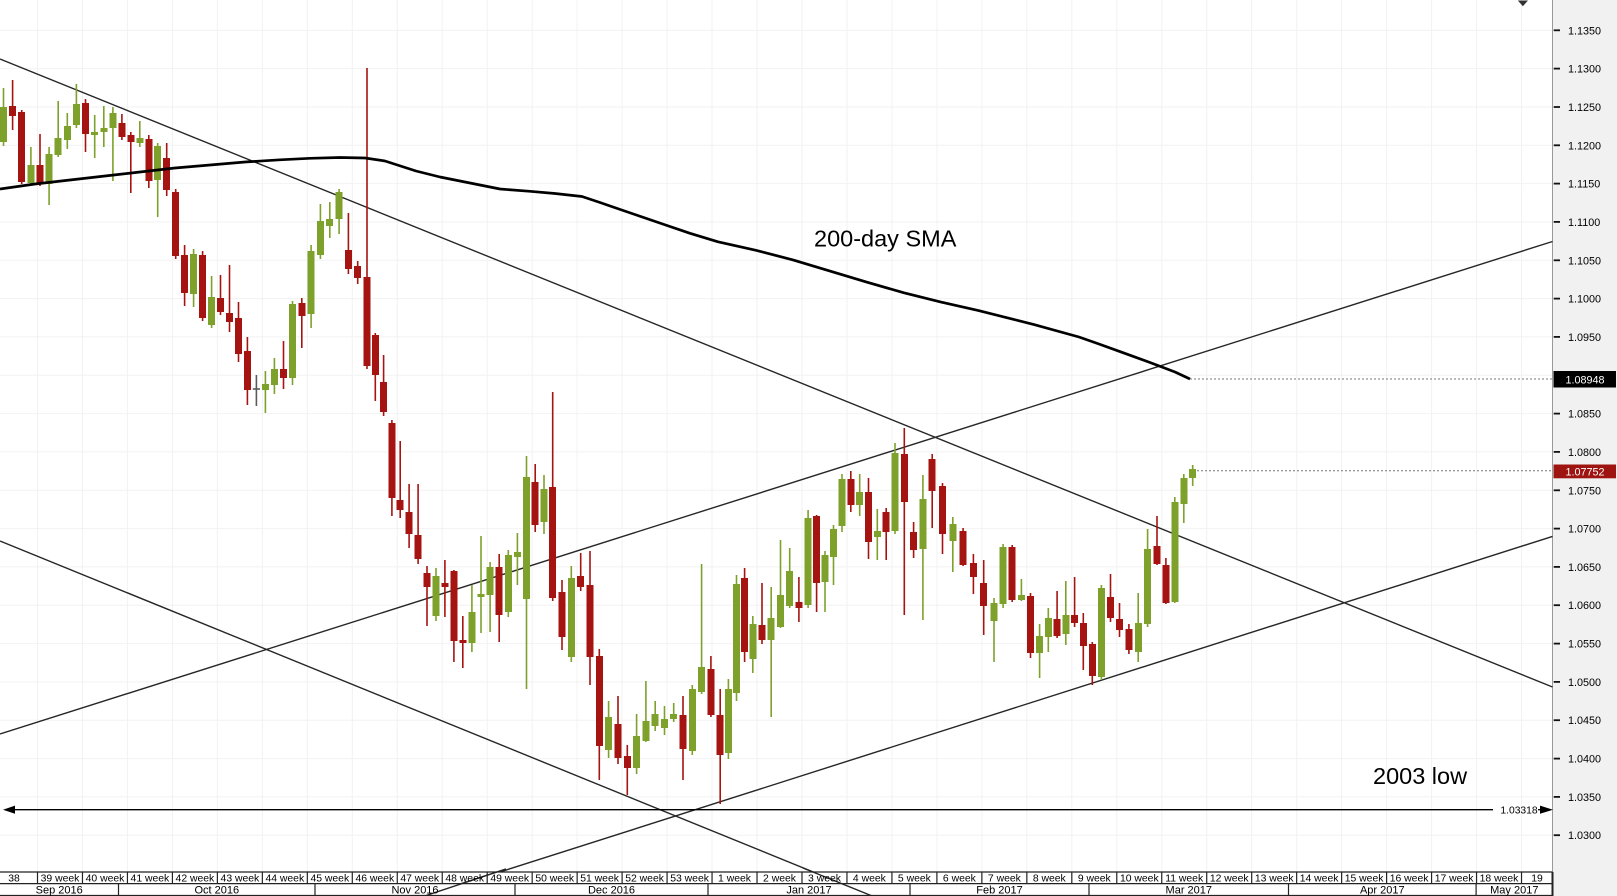 This screenshot has height=896, width=1617. I want to click on svg-text: 6 week, so click(960, 878).